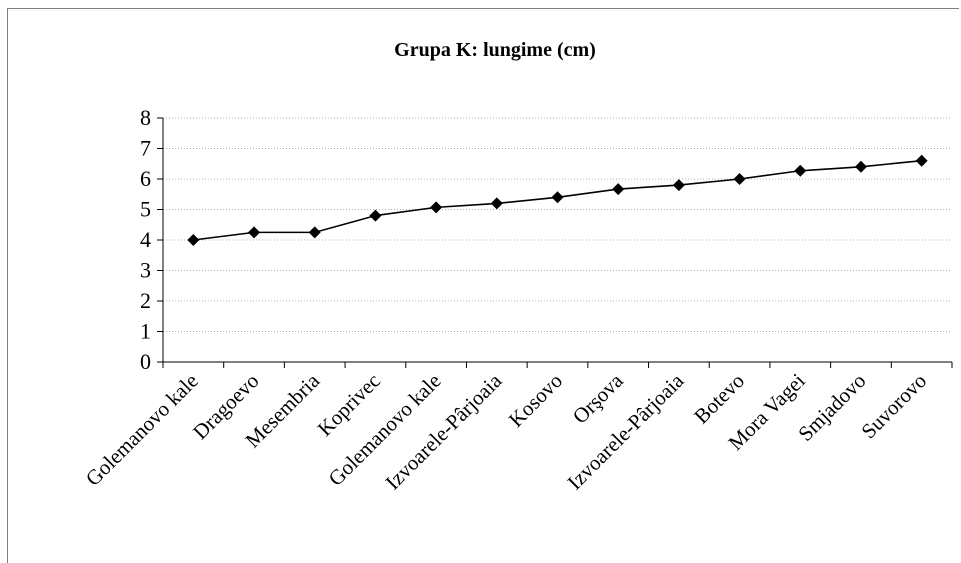  Describe the element at coordinates (145, 300) in the screenshot. I see `y-tick-label: 2` at that location.